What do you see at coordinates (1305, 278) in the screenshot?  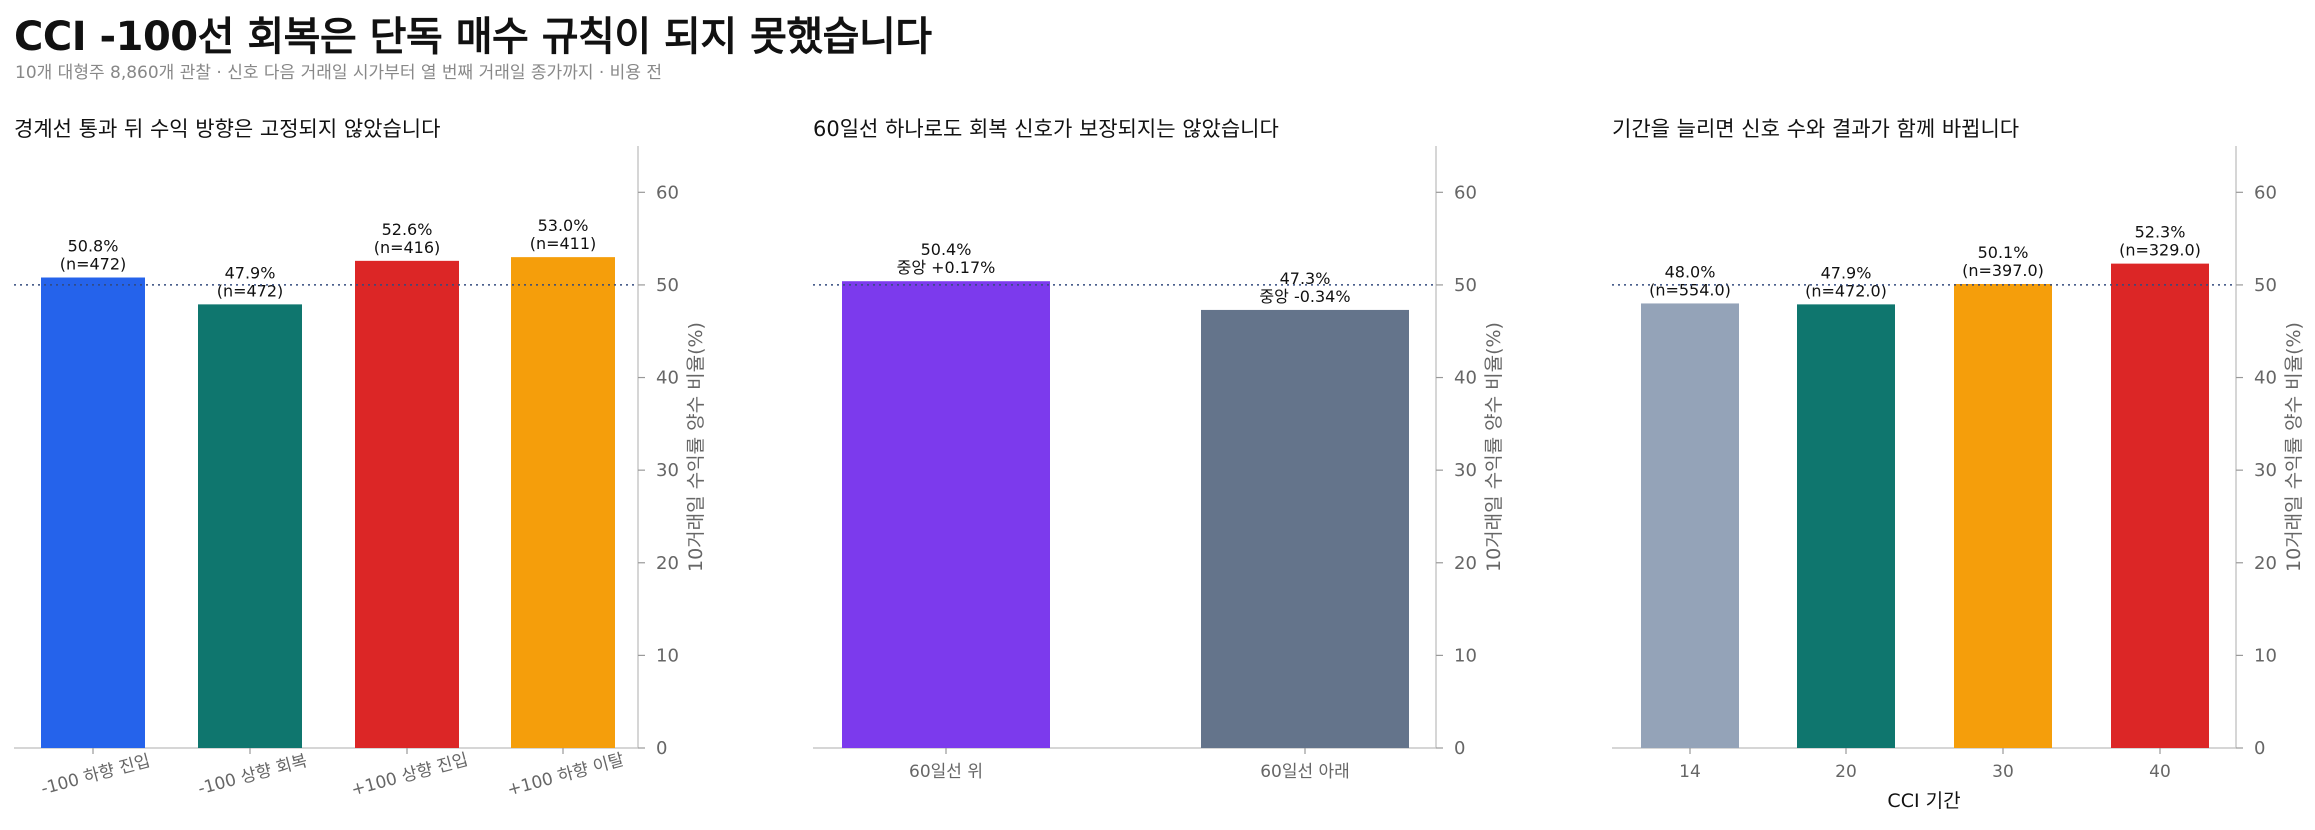 I see `bar-value-label: 47.3%` at bounding box center [1305, 278].